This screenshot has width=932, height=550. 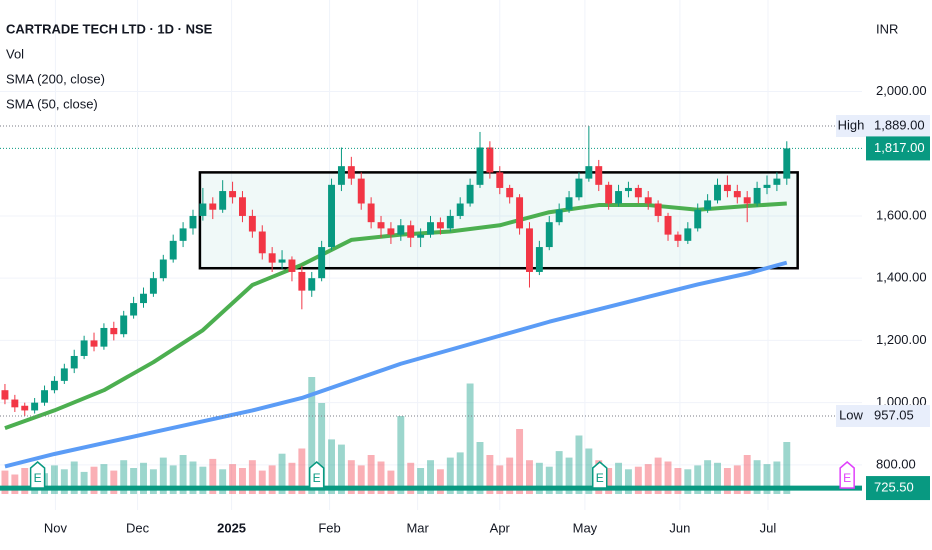 I want to click on high-label: 1,889.00, so click(x=899, y=124).